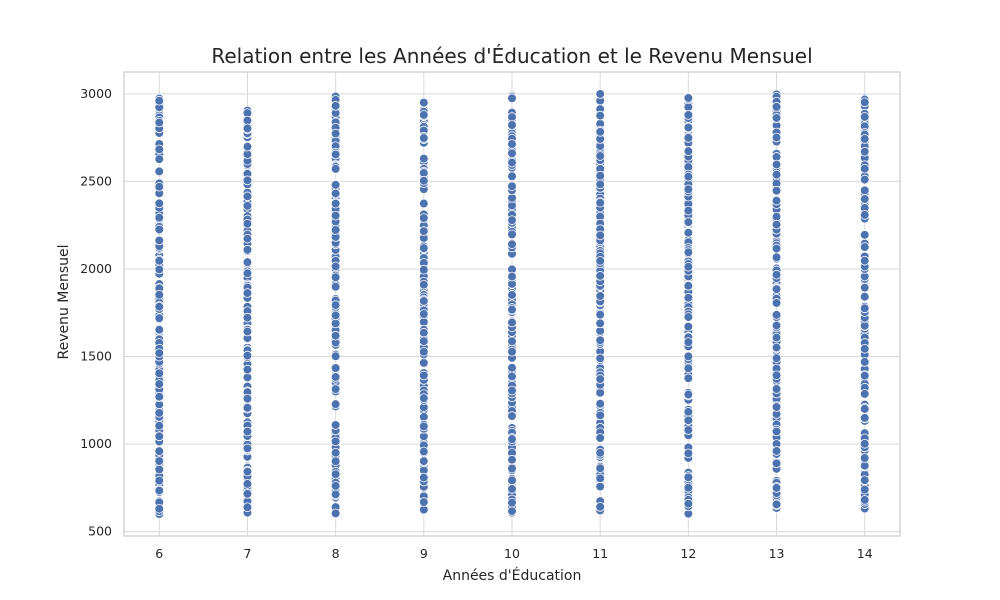 The width and height of the screenshot is (1000, 600). What do you see at coordinates (96, 180) in the screenshot?
I see `y-tick-label: 2500` at bounding box center [96, 180].